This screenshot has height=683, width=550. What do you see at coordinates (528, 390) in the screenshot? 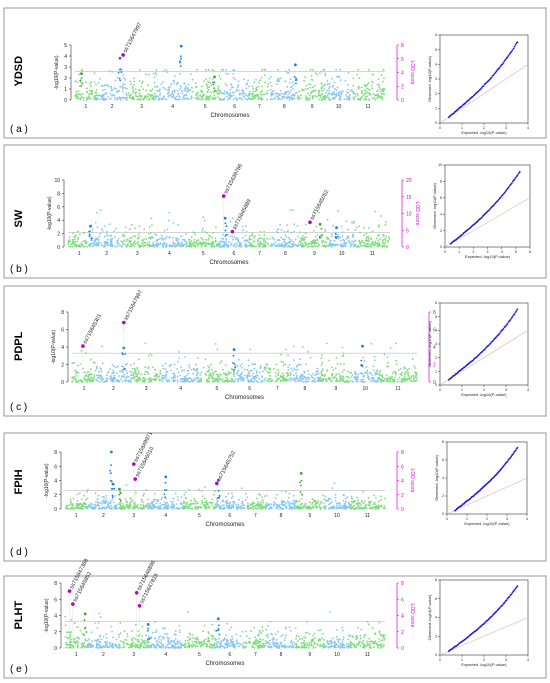
I see `qq-x-tick-label: 4` at bounding box center [528, 390].